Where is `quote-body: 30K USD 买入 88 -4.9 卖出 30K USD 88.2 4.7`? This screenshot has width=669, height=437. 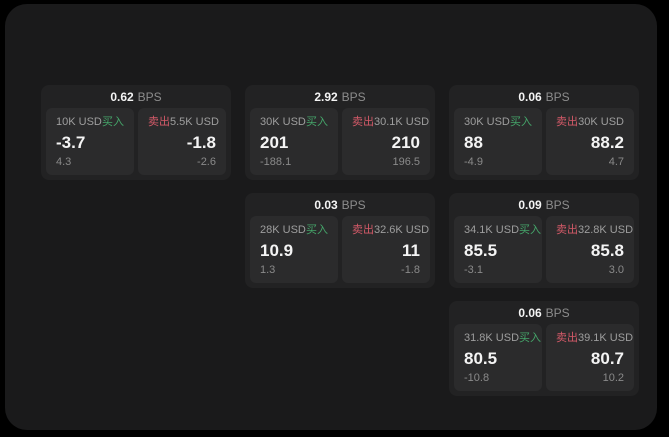 quote-body: 30K USD 买入 88 -4.9 卖出 30K USD 88.2 4.7 is located at coordinates (544, 144).